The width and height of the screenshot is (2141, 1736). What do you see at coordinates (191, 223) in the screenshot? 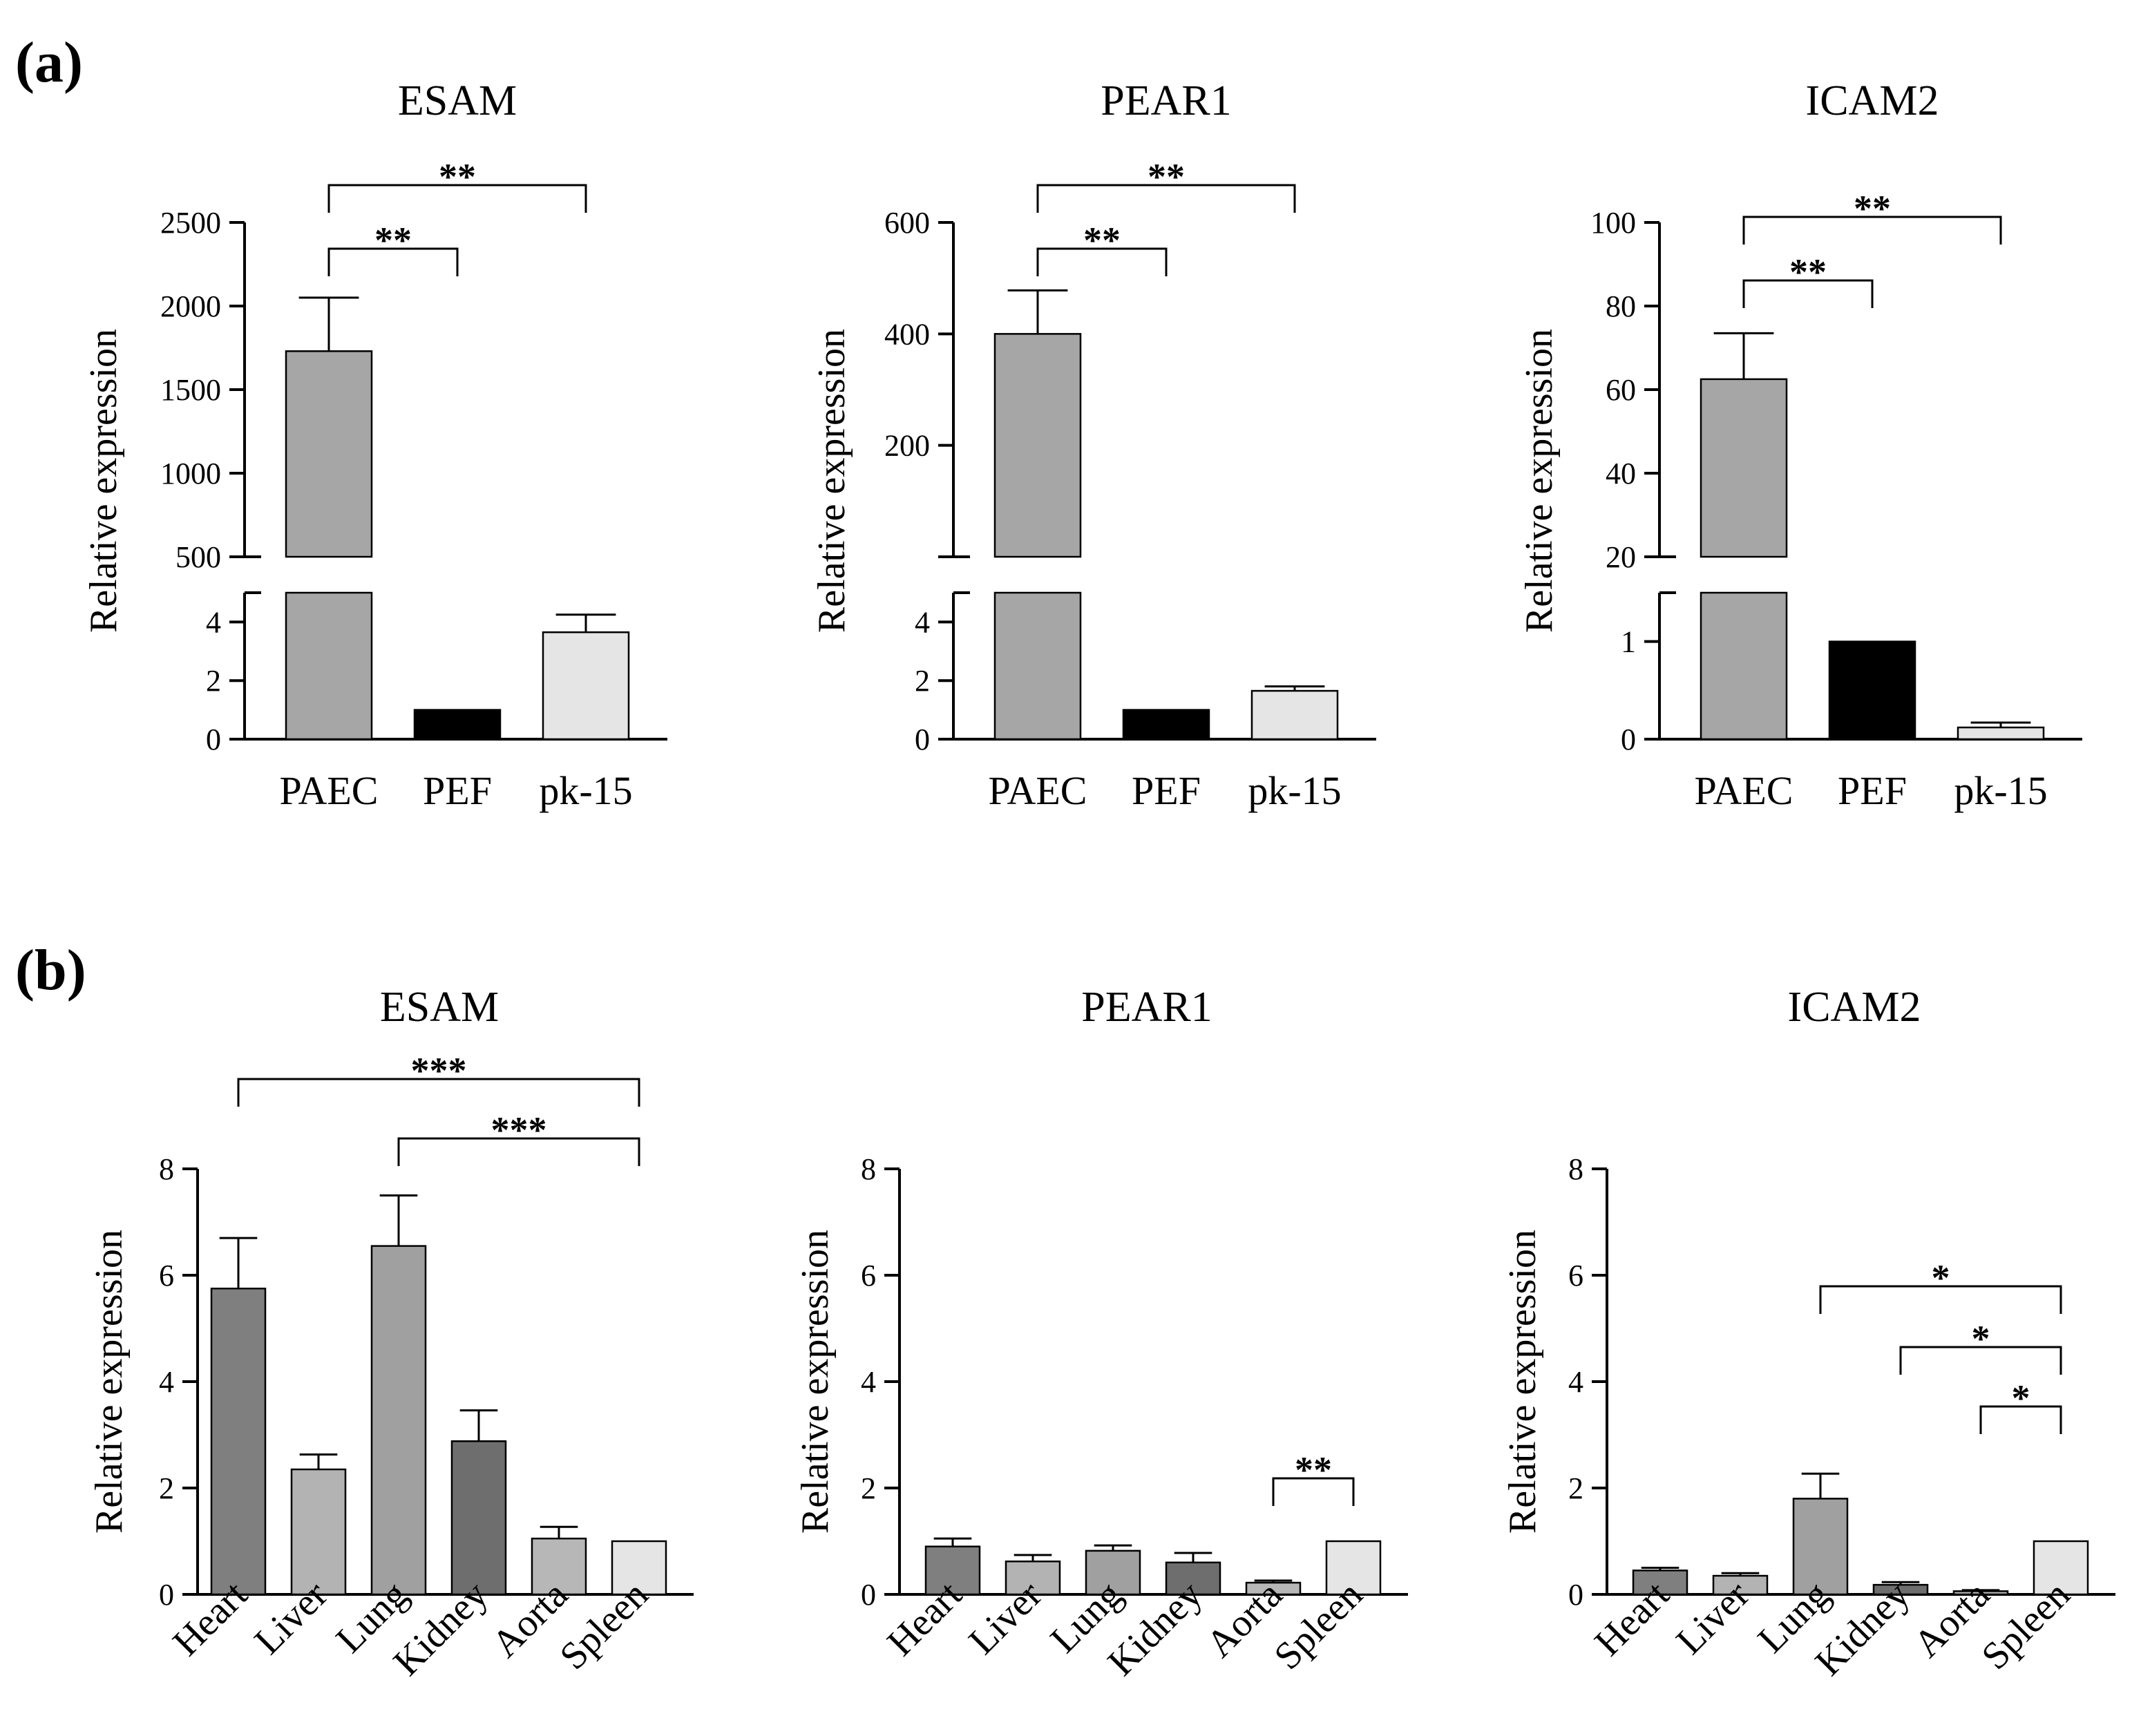
I see `y-tick-label: 2500` at bounding box center [191, 223].